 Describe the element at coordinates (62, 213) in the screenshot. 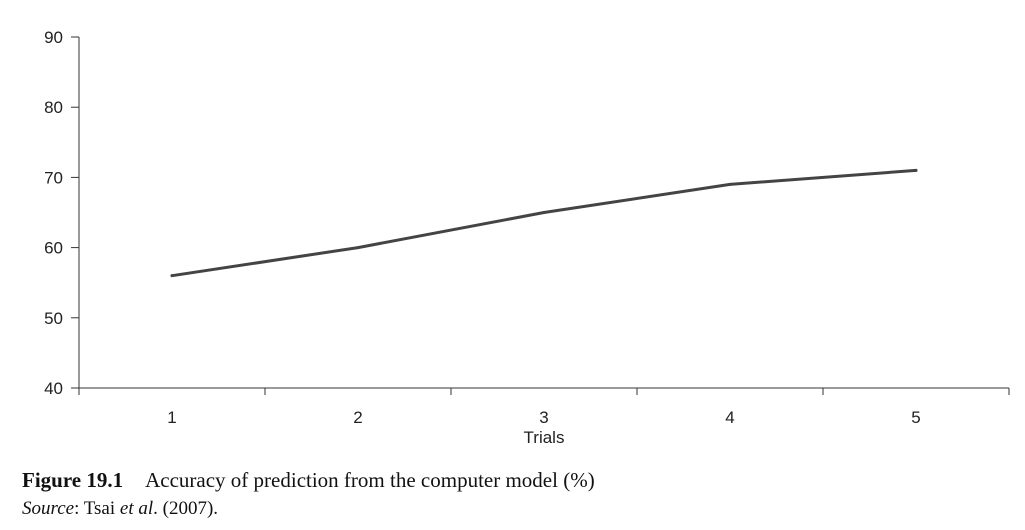

I see `y-axis: 40 50 60 70 80 90` at that location.